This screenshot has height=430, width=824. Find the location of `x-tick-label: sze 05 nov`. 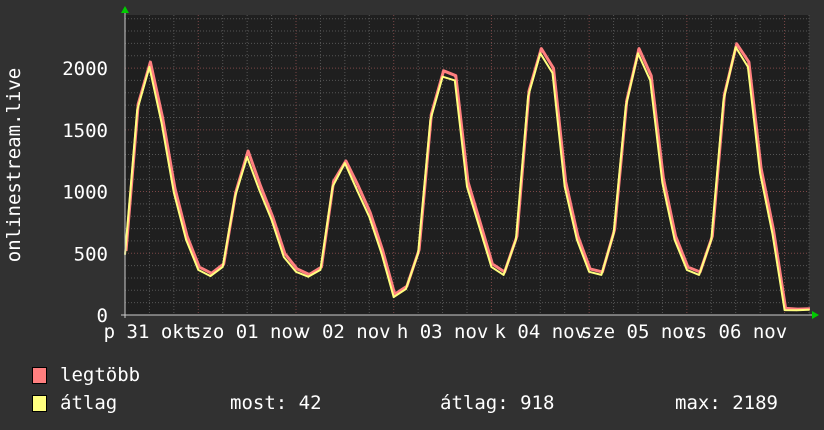

x-tick-label: sze 05 nov is located at coordinates (638, 332).